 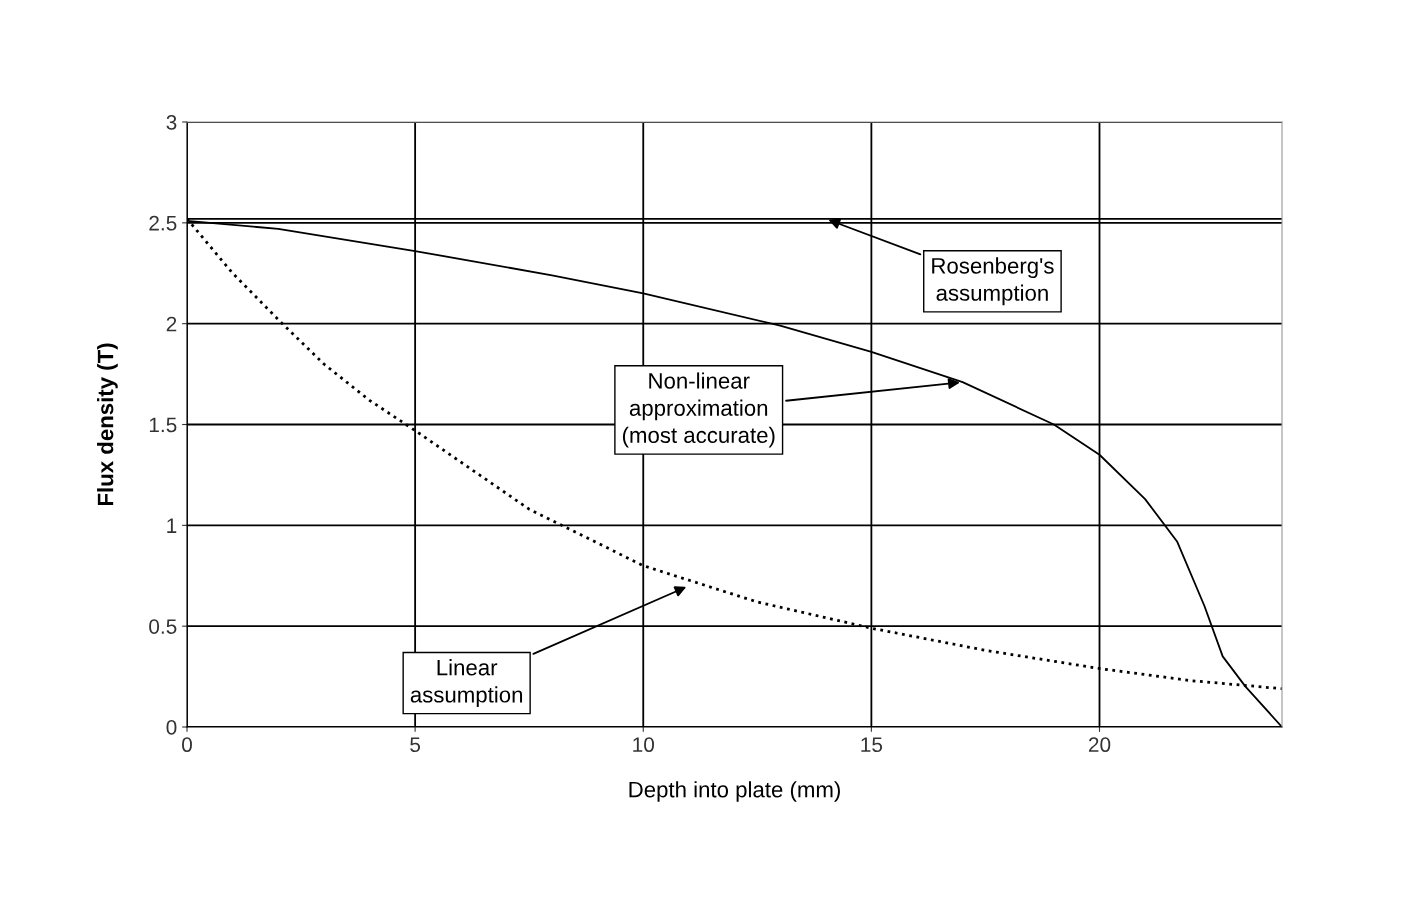 What do you see at coordinates (172, 525) in the screenshot?
I see `y-tick-label: 1` at bounding box center [172, 525].